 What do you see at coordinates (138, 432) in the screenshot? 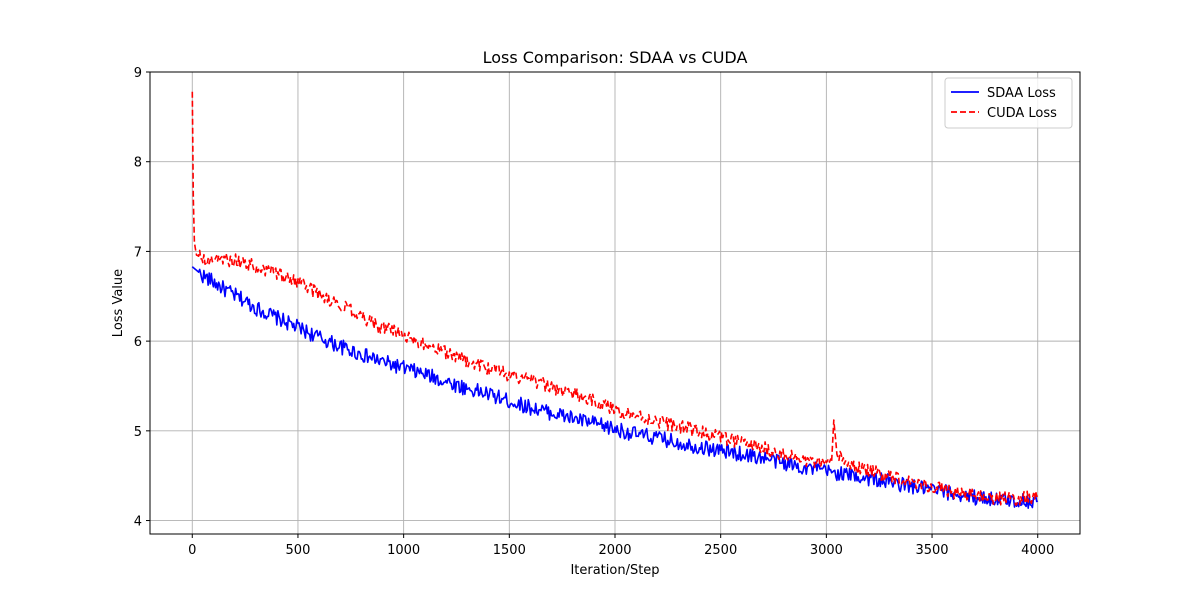
I see `y-tick-label: 5` at bounding box center [138, 432].